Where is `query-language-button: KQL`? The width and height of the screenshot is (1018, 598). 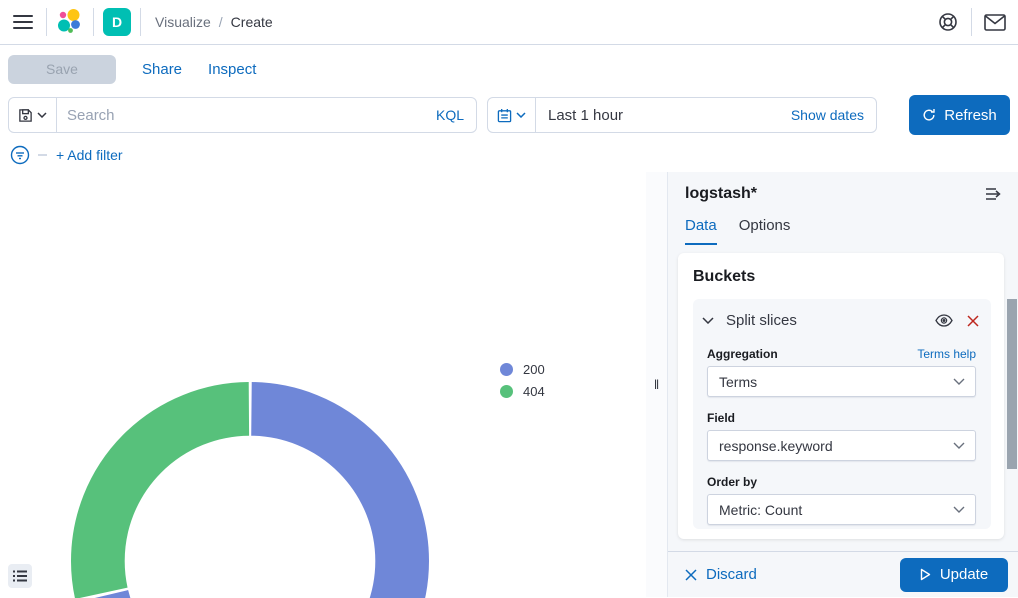 query-language-button: KQL is located at coordinates (449, 115).